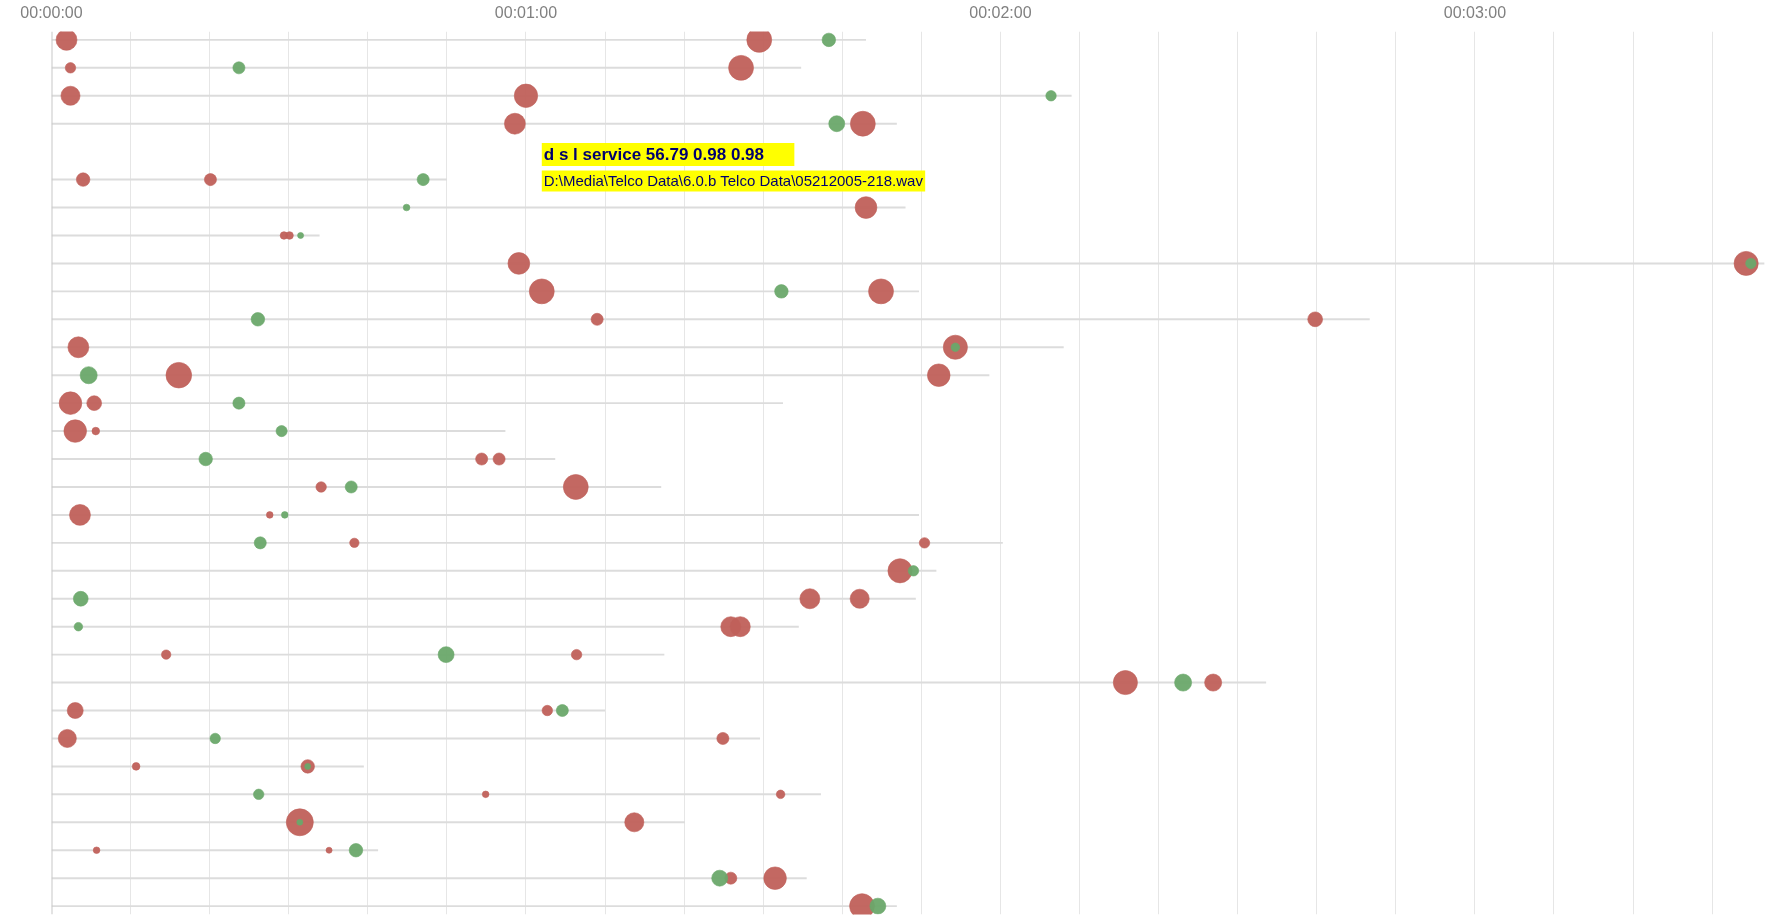  What do you see at coordinates (51, 12) in the screenshot?
I see `x-tick-label: 00:00:00` at bounding box center [51, 12].